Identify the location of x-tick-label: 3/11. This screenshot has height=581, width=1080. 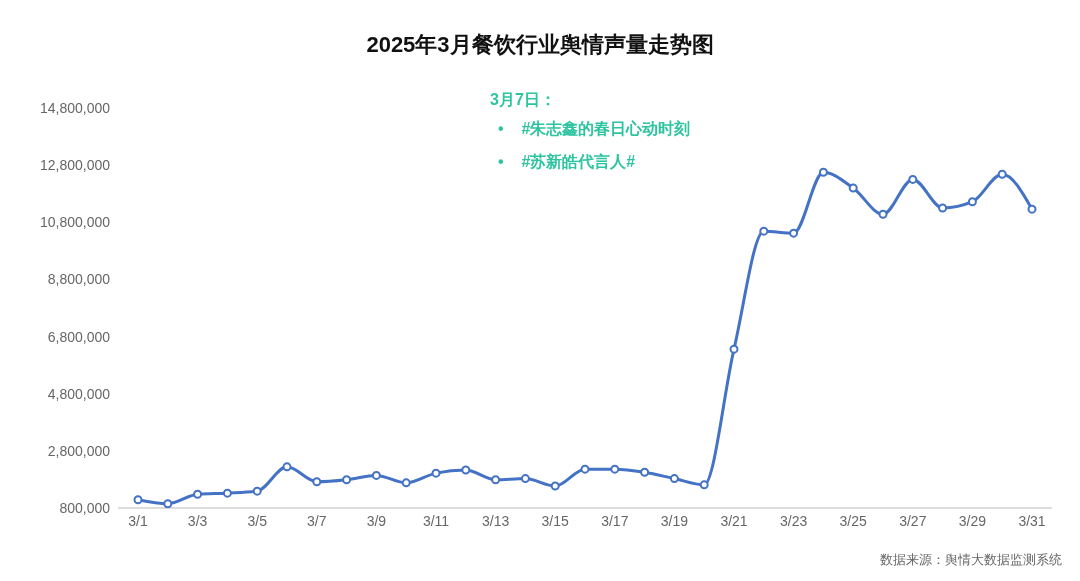
(436, 520).